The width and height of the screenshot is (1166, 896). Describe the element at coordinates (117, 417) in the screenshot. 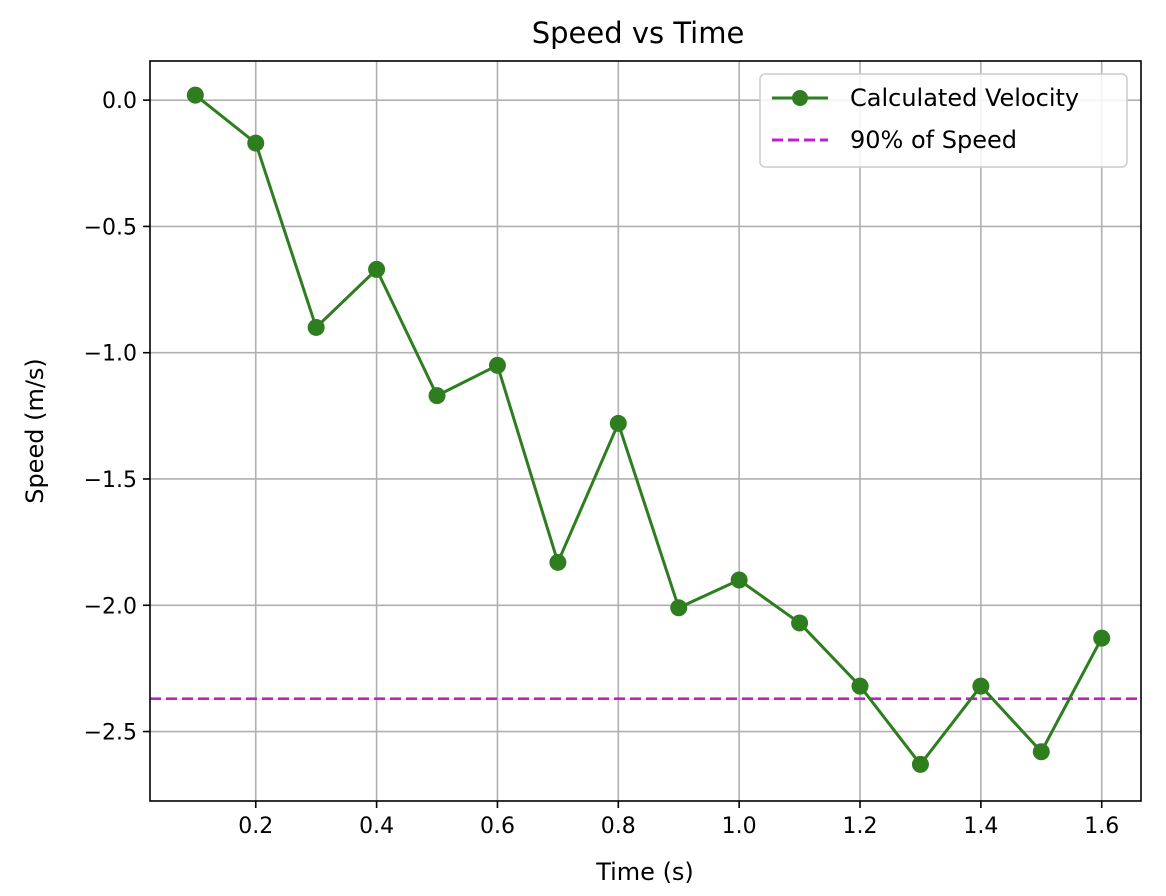

I see `y-axis-ticks: 0.0 −0.5 −1.0 −1.5 −2.0 −2.5` at that location.